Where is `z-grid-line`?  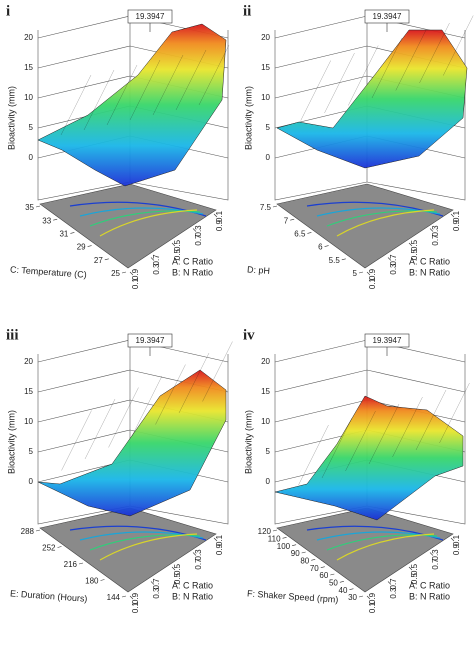 z-grid-line is located at coordinates (370, 381).